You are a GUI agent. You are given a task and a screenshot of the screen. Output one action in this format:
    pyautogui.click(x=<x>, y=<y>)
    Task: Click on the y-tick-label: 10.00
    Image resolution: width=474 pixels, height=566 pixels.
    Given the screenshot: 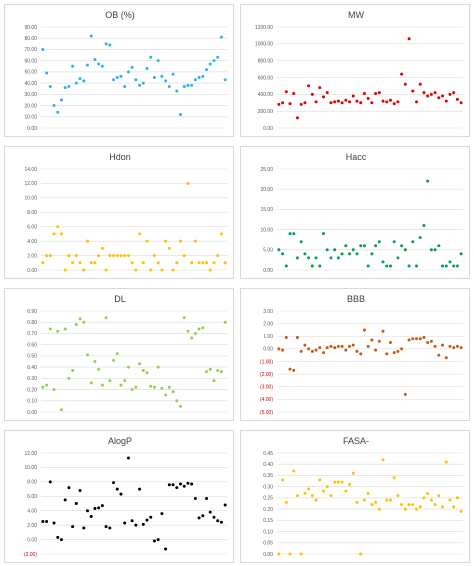 What is the action you would take?
    pyautogui.click(x=30, y=118)
    